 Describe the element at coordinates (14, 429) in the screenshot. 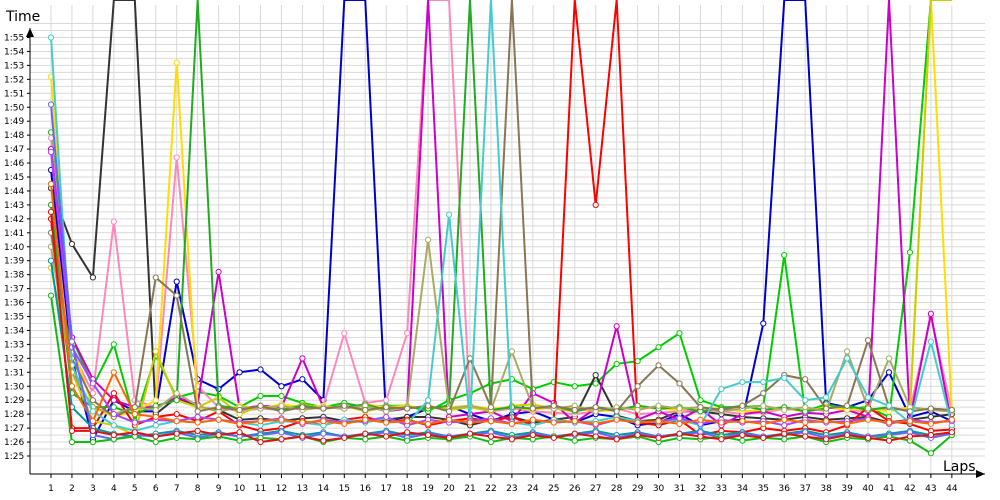

I see `y-tick-label: 1:27` at that location.